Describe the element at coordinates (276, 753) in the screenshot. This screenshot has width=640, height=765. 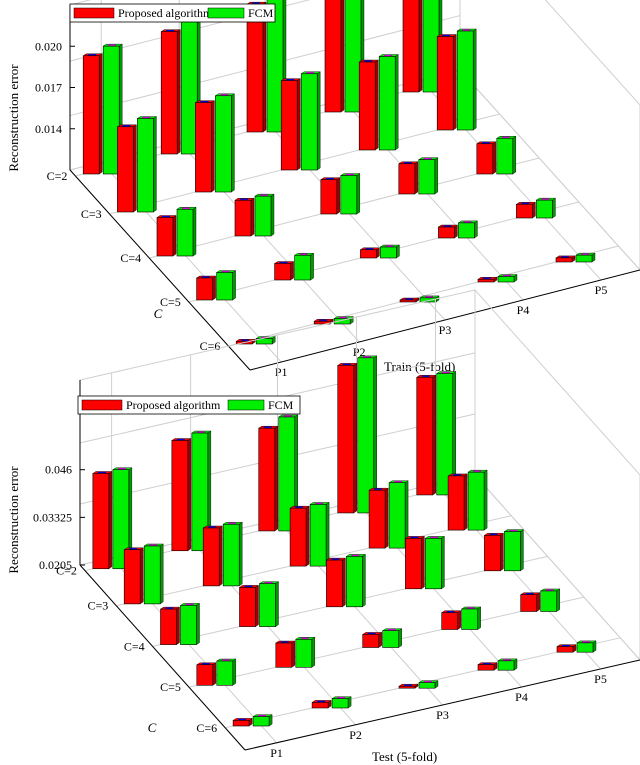
I see `x-tick-label: P1` at that location.